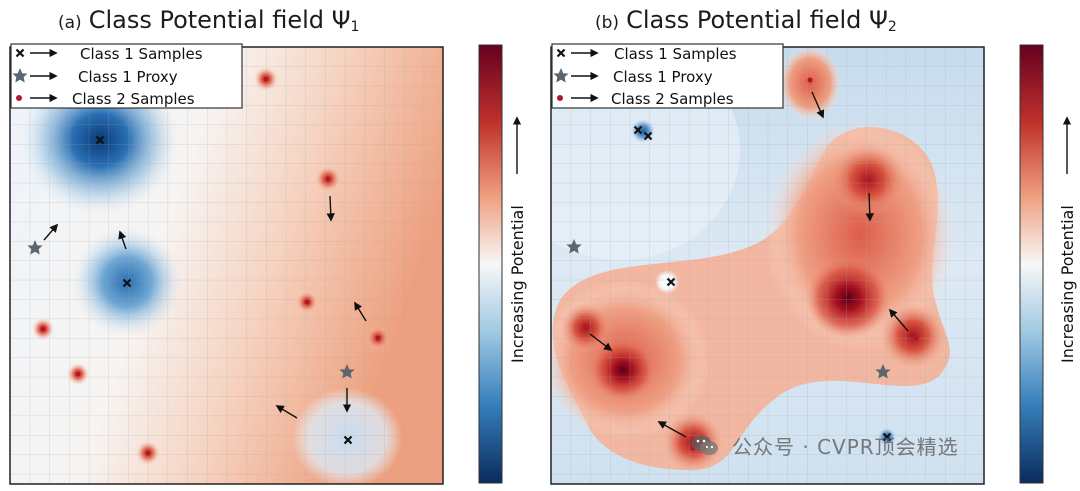 The image size is (1080, 491). I want to click on panel-a-colorbar: Increasing Potential, so click(502, 264).